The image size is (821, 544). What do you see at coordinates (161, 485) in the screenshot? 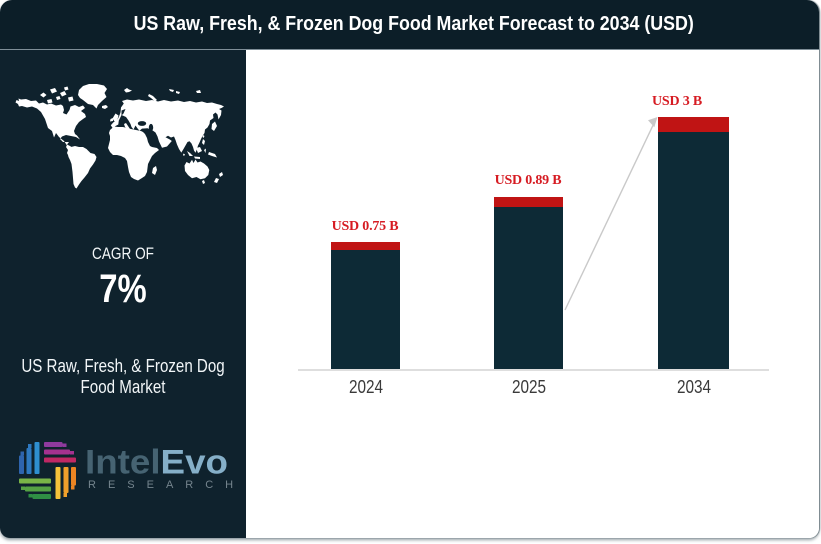
I see `svg-text: RESEARCH` at bounding box center [161, 485].